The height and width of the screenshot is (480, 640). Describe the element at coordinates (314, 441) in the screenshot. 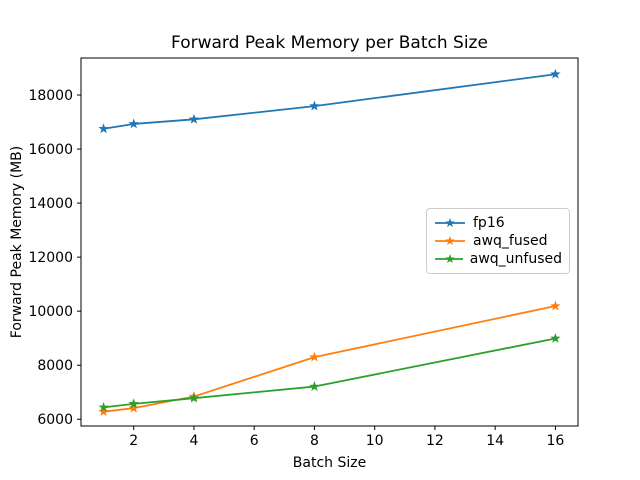

I see `x-tick-label: 8` at that location.